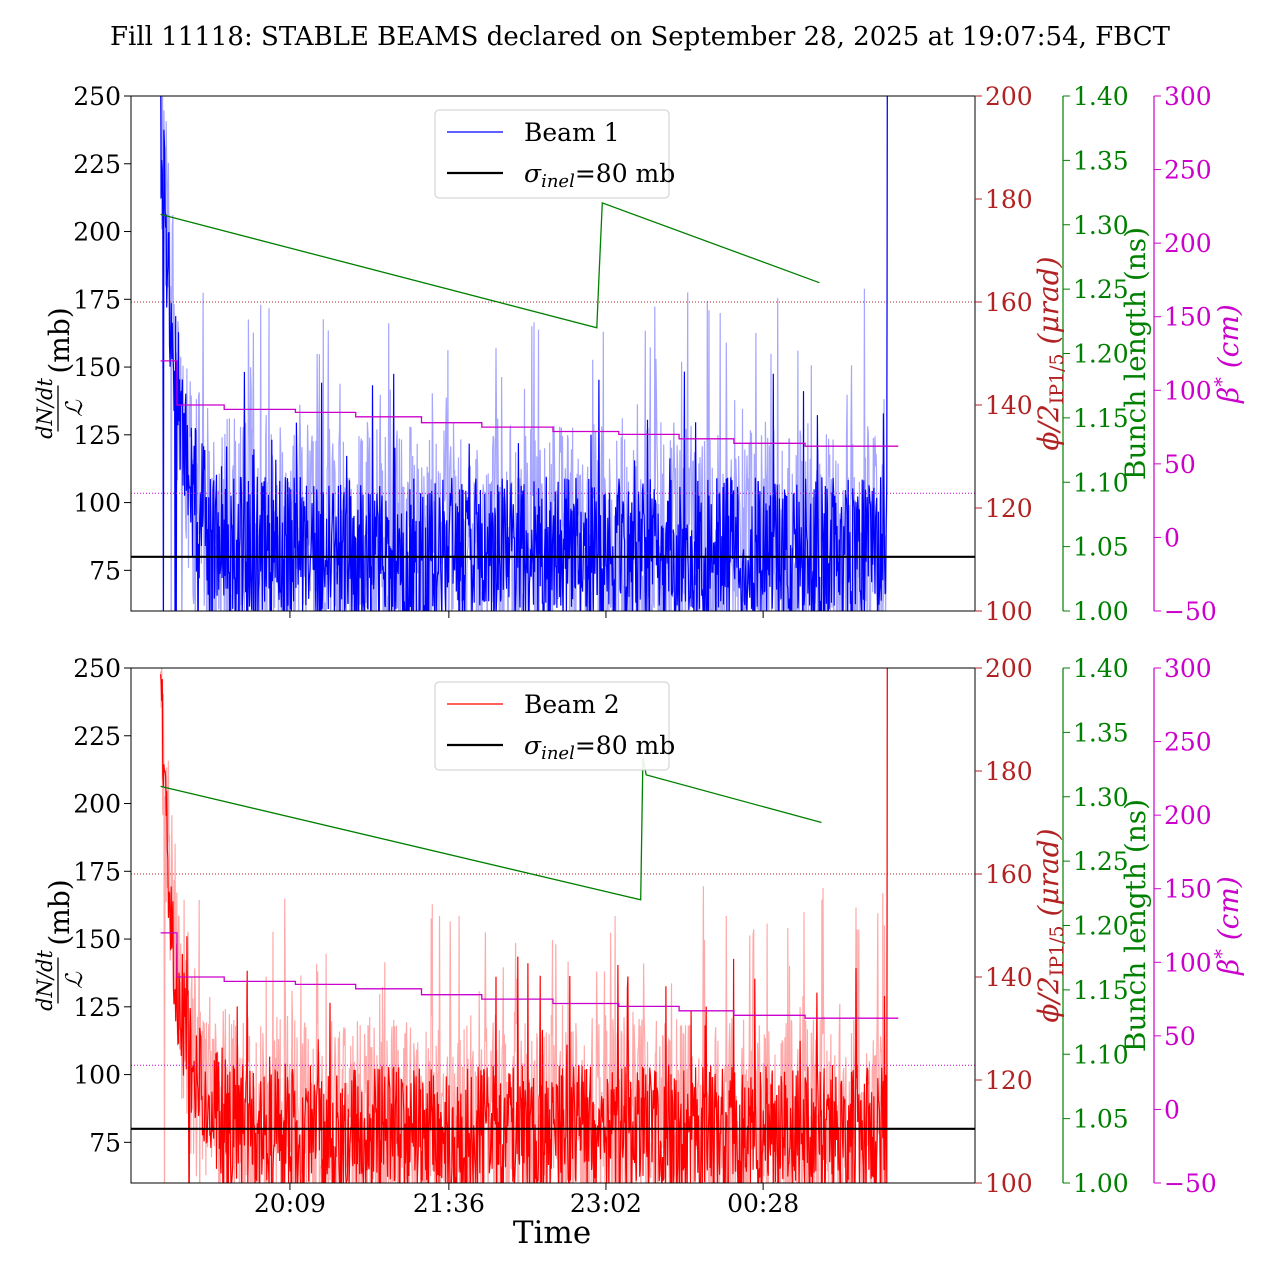 This screenshot has width=1280, height=1280. What do you see at coordinates (554, 726) in the screenshot?
I see `legend: Beam 2 σinel=80 mb` at bounding box center [554, 726].